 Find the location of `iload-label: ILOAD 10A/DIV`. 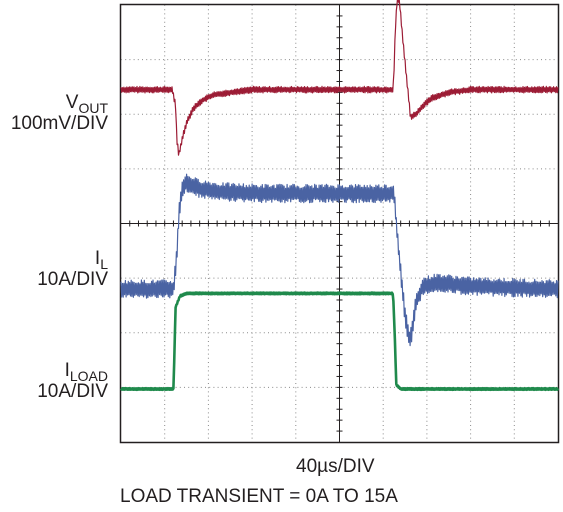

iload-label: ILOAD 10A/DIV is located at coordinates (72, 381).